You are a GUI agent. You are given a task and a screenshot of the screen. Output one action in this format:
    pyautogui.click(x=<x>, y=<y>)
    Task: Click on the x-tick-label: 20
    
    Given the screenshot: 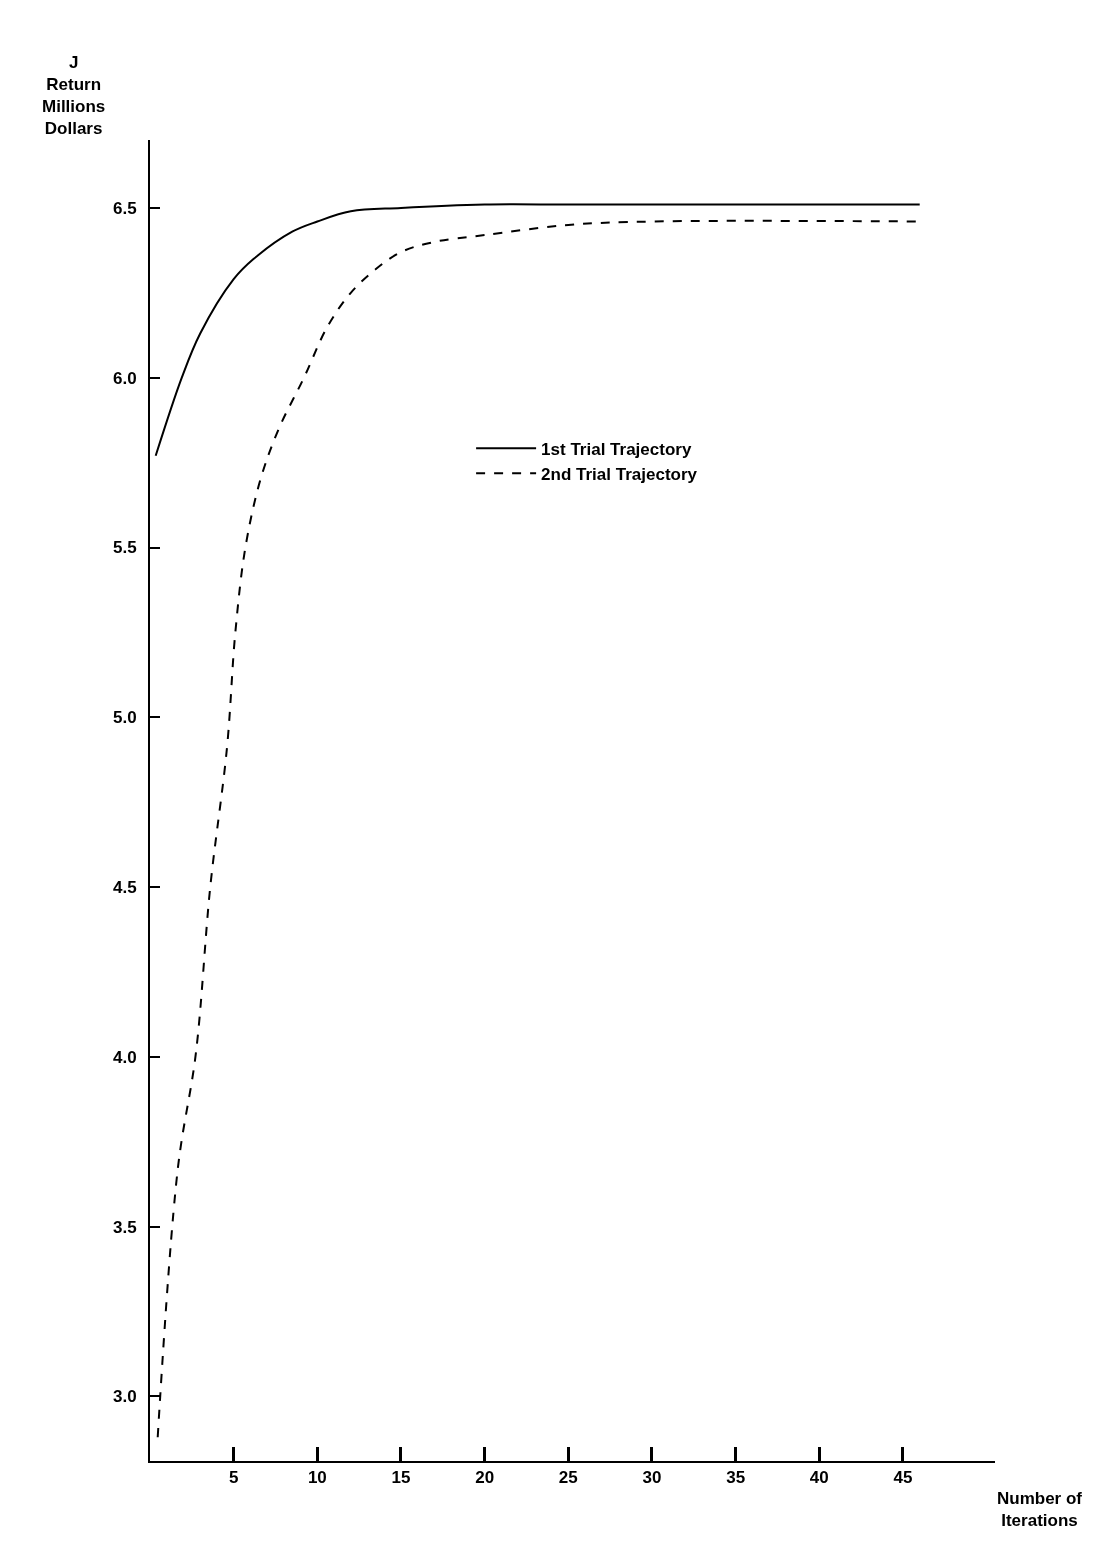 What is the action you would take?
    pyautogui.click(x=485, y=1478)
    